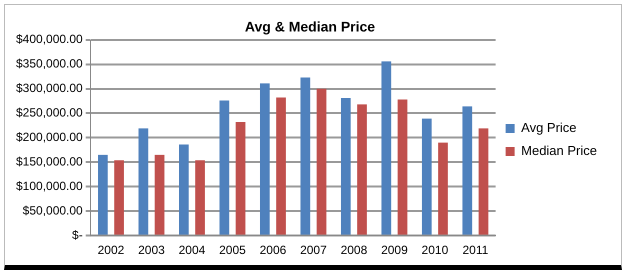 This screenshot has height=277, width=627. I want to click on y-tick-label: $400,000.00, so click(50, 39).